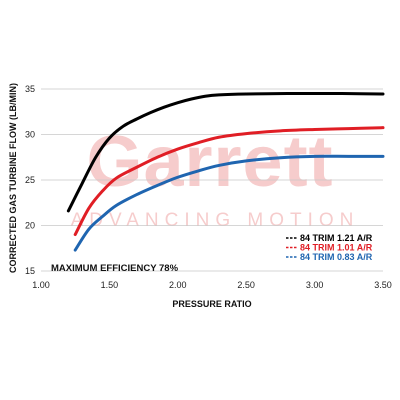 The height and width of the screenshot is (400, 400). I want to click on x-tick-label: 1.50, so click(110, 285).